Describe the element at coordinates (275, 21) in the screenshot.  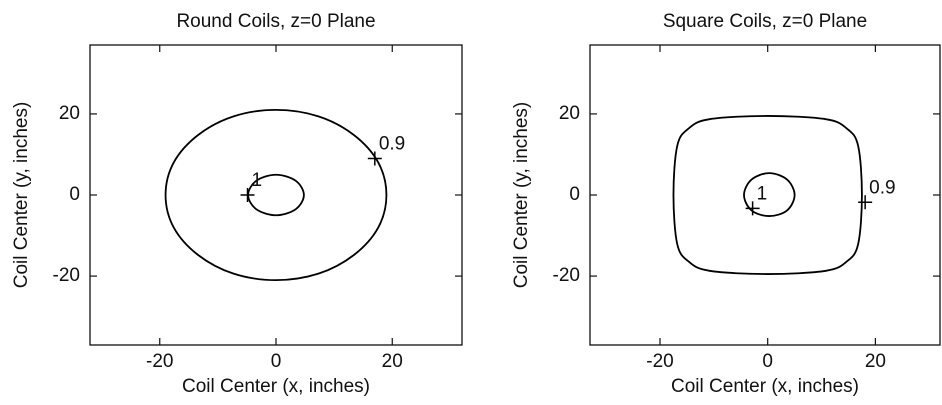
I see `chart-title: Round Coils, z=0 Plane` at that location.